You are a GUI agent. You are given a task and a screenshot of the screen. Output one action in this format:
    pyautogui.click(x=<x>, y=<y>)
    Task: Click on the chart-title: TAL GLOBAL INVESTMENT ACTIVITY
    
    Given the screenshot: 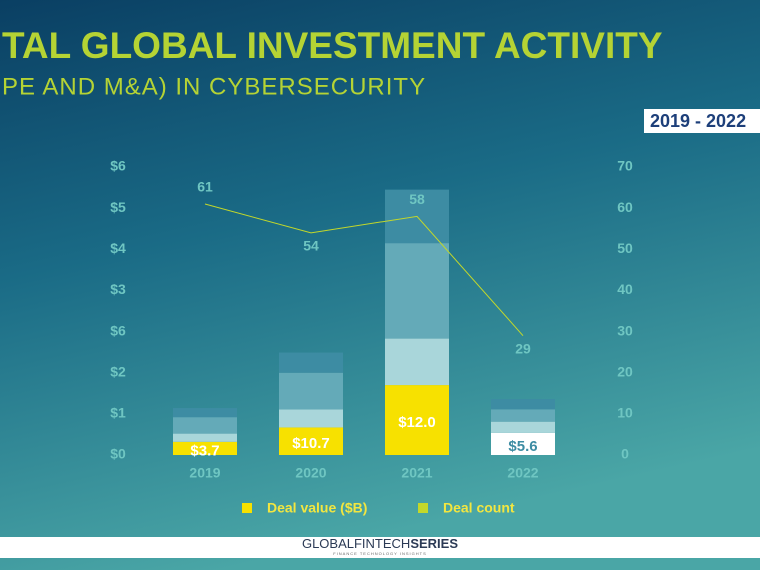 What is the action you would take?
    pyautogui.click(x=332, y=45)
    